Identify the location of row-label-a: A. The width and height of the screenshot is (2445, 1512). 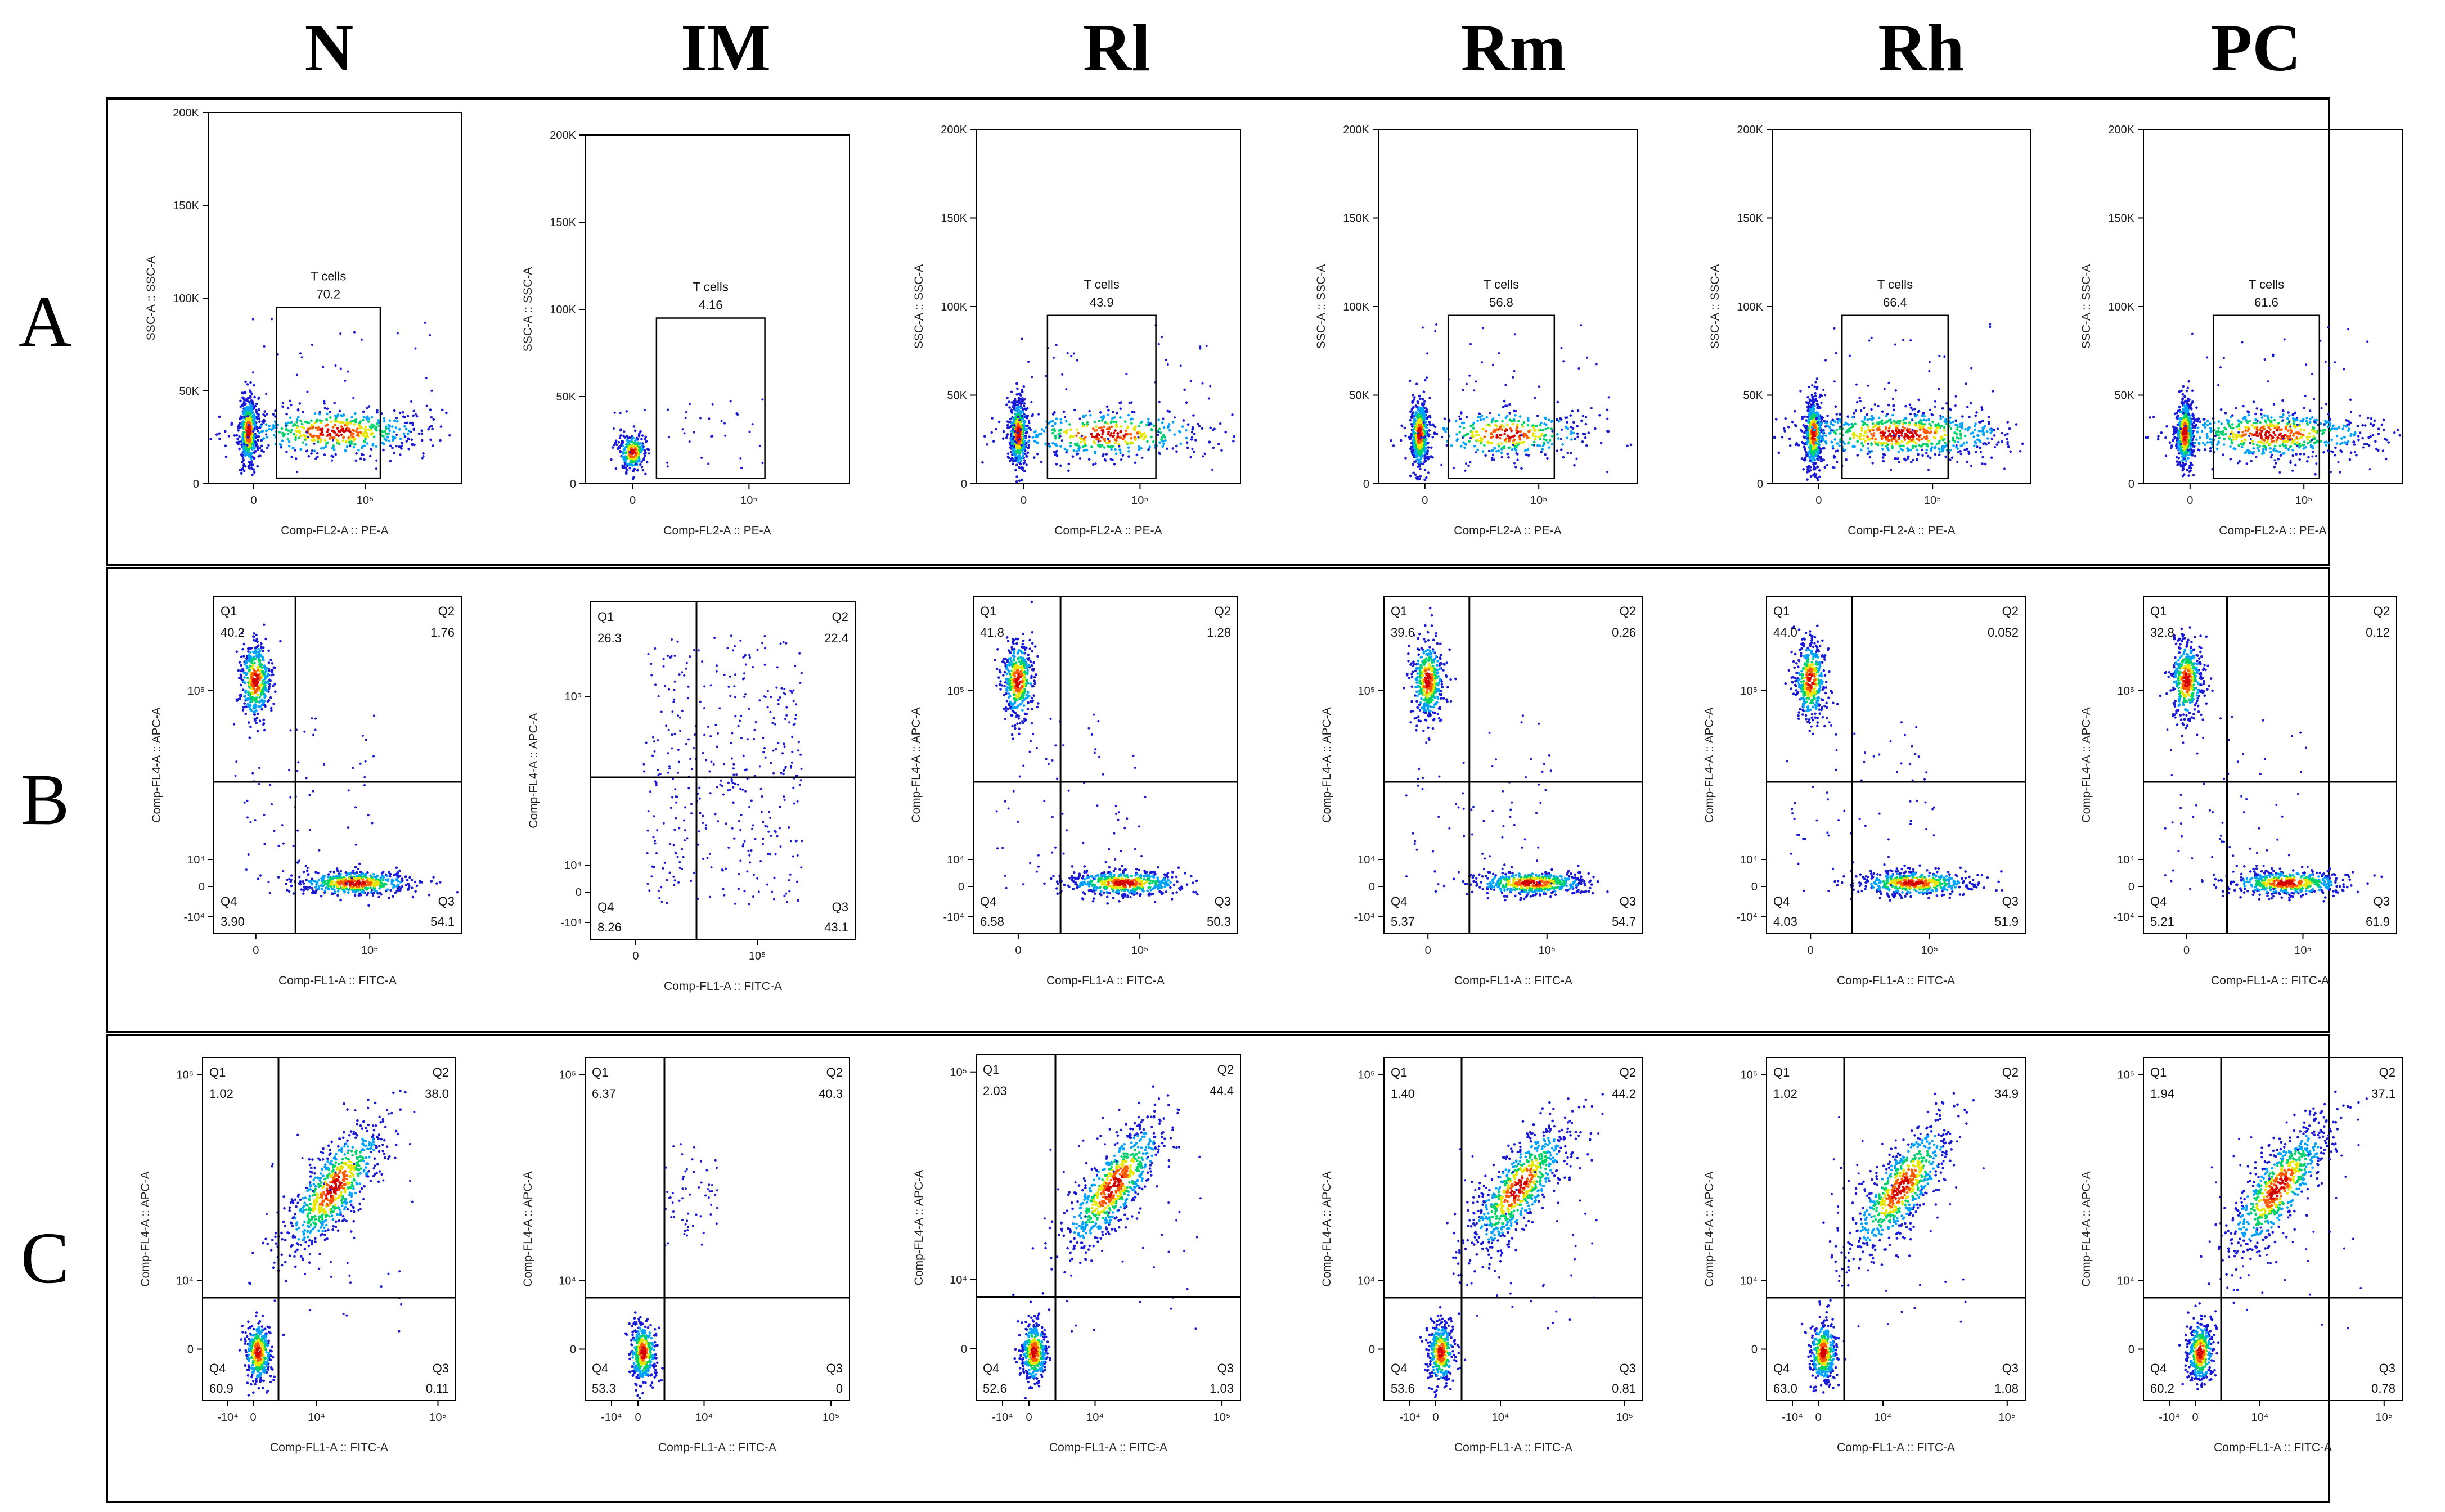
(45, 321).